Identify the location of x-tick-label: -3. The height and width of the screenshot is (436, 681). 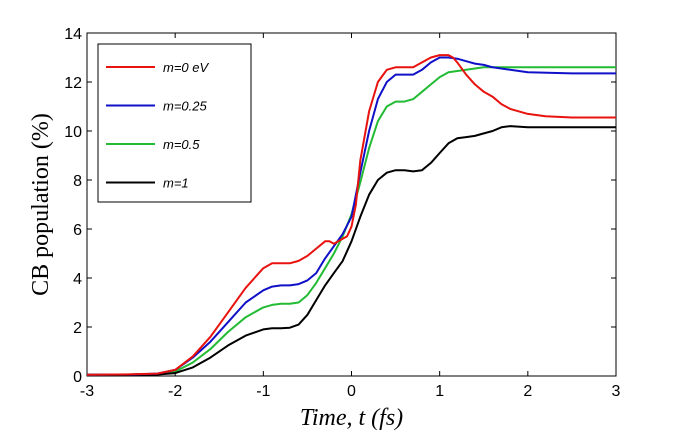
(87, 391).